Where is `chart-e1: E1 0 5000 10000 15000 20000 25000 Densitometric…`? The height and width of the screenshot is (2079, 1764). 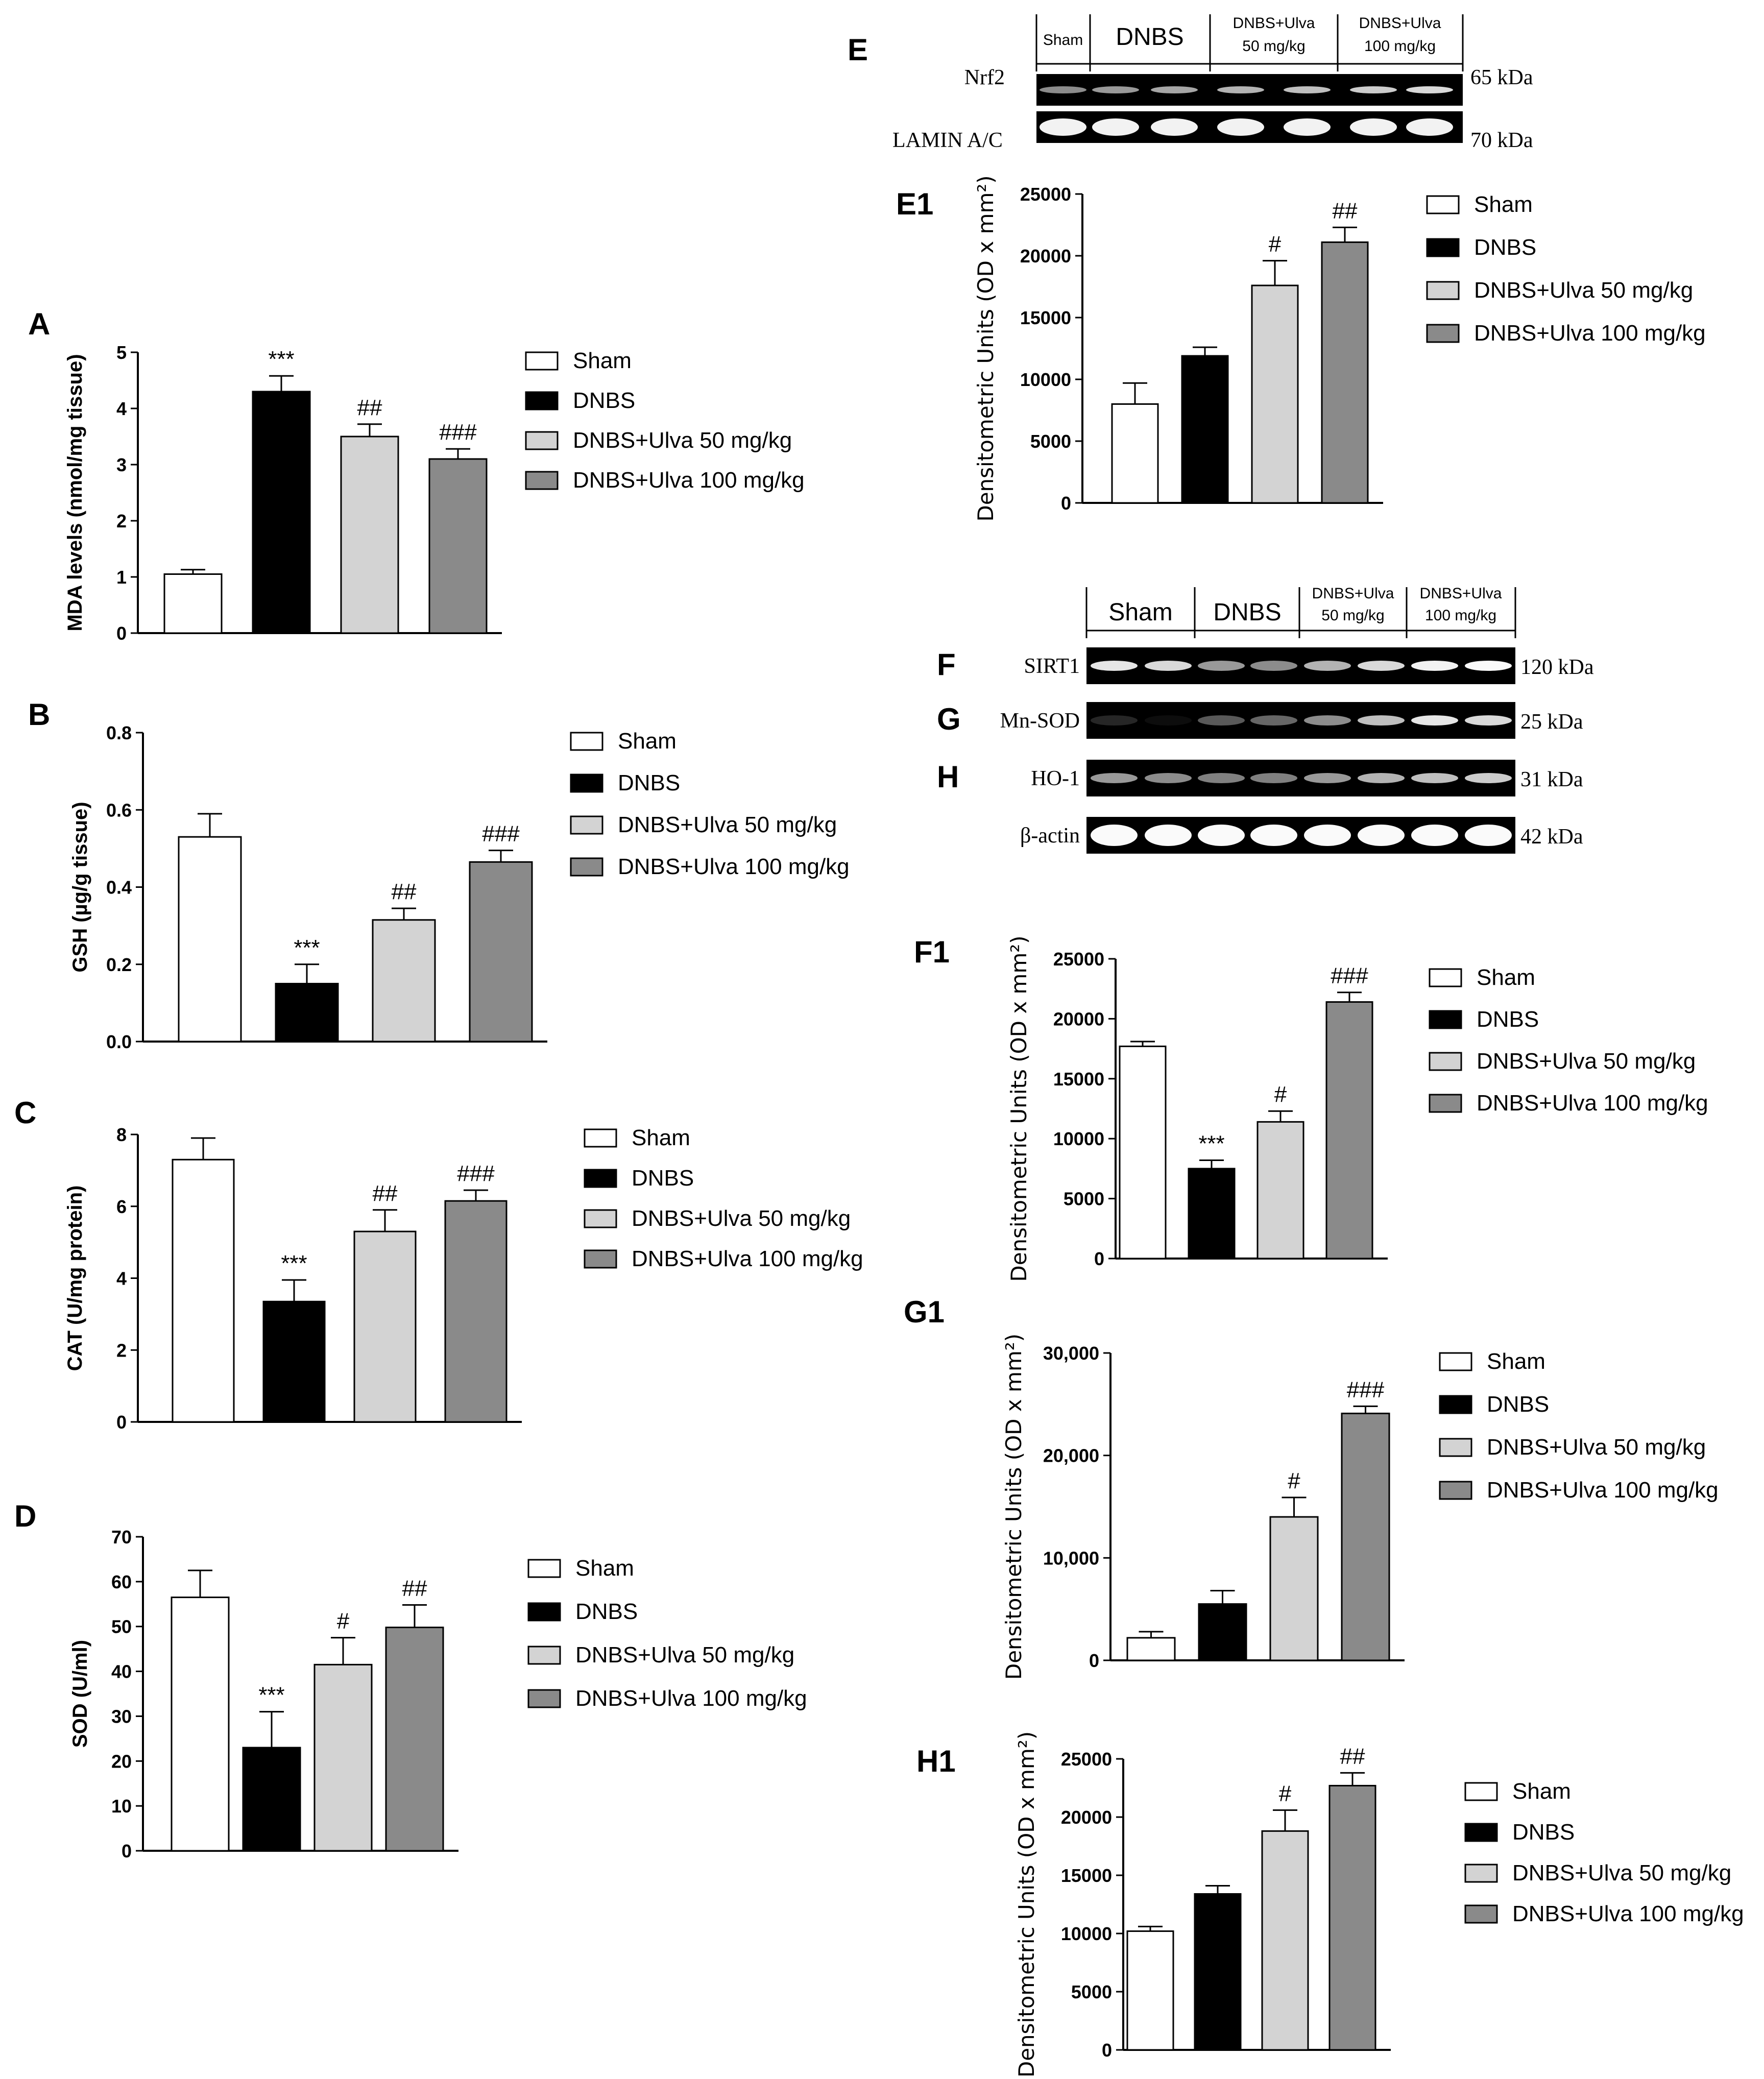 chart-e1: E1 0 5000 10000 15000 20000 25000 Densitometric… is located at coordinates (1301, 348).